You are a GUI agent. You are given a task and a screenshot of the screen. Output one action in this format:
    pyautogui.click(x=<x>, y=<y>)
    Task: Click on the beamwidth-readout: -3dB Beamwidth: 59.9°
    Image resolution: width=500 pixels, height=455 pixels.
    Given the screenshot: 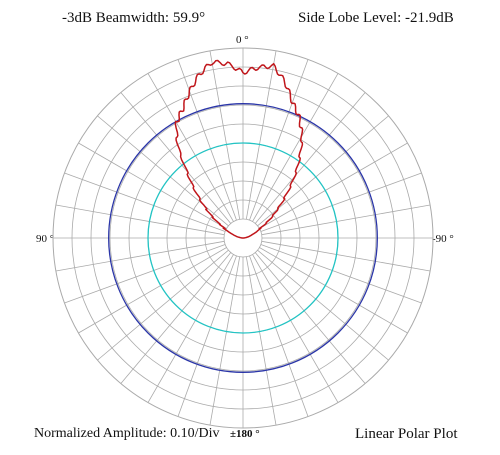 What is the action you would take?
    pyautogui.click(x=134, y=18)
    